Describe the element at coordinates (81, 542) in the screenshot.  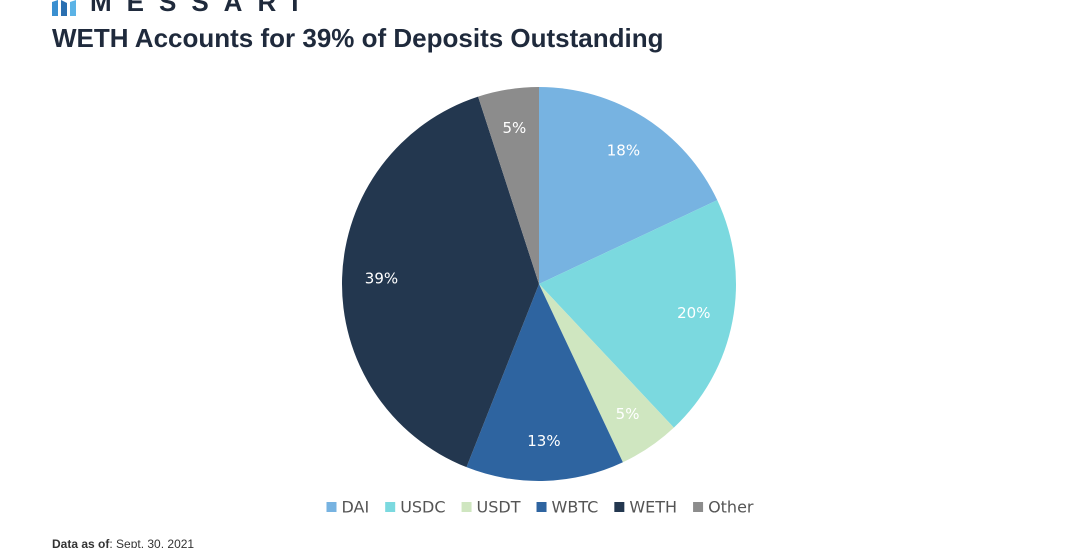
I see `footnote-label: Data as of` at that location.